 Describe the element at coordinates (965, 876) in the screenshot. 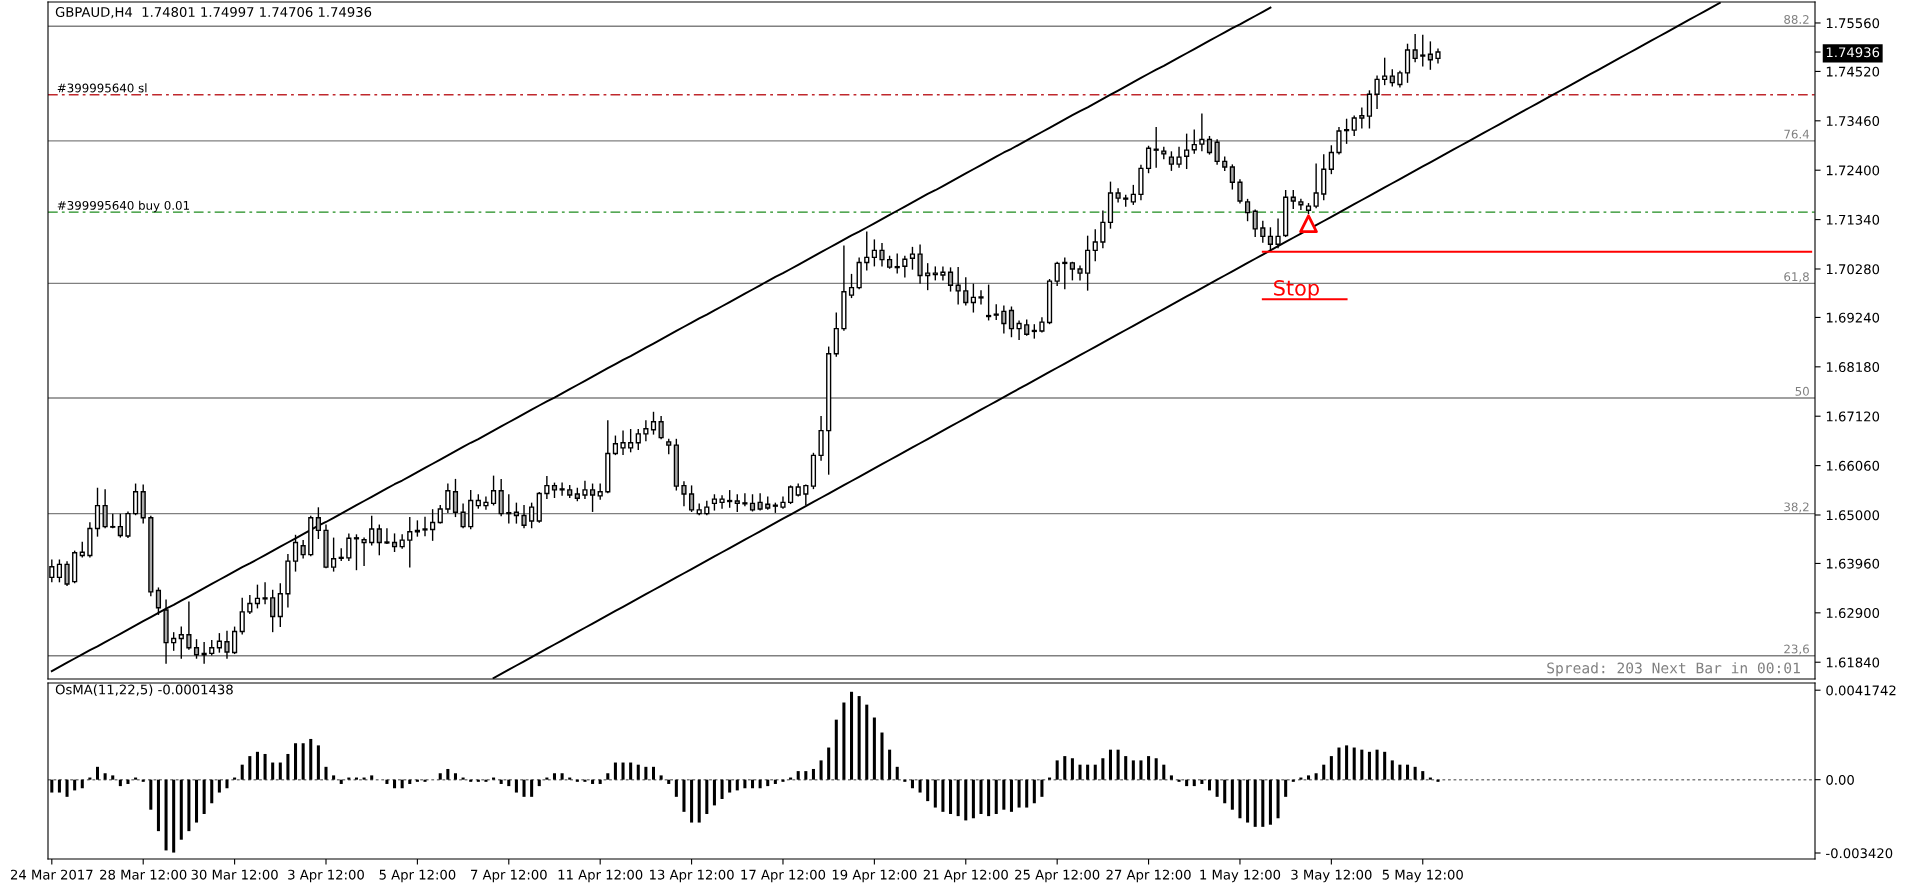

I see `x-tick-label: 21 Apr 12:00` at that location.